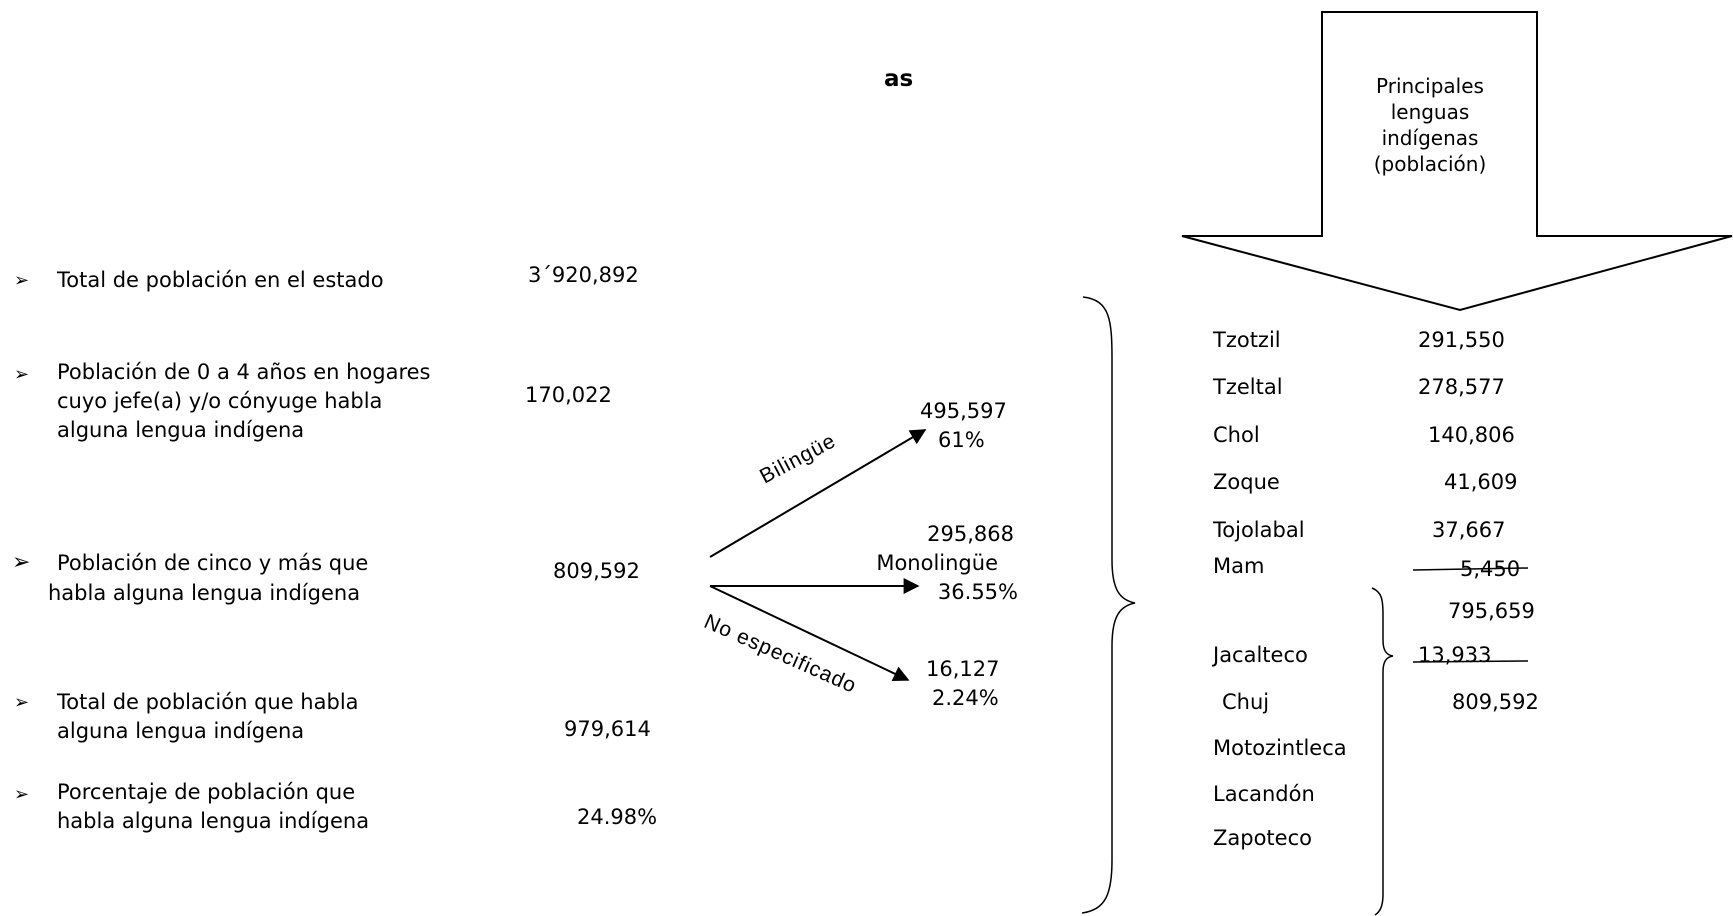 The image size is (1733, 916). What do you see at coordinates (1262, 838) in the screenshot?
I see `language-name: Zapoteco` at bounding box center [1262, 838].